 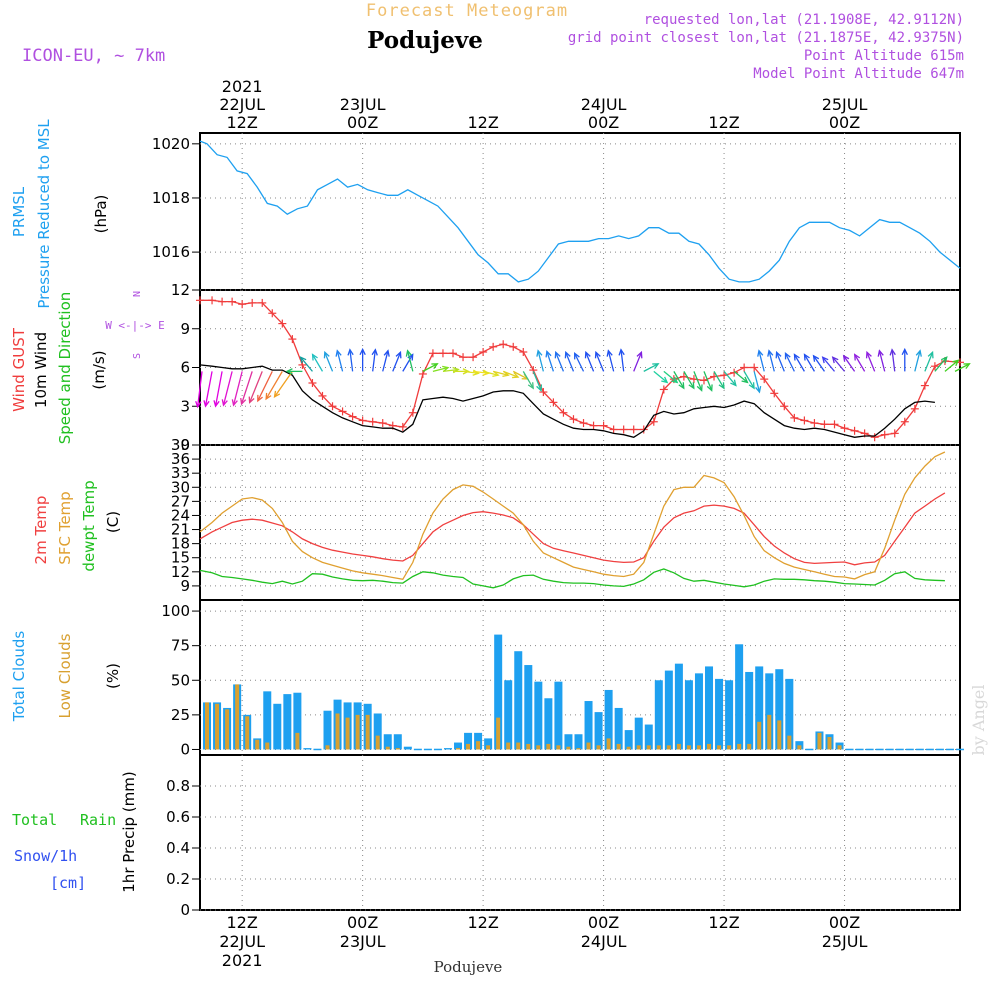 I want to click on panel-clouds: 0 25 50 75 100, so click(x=562, y=678).